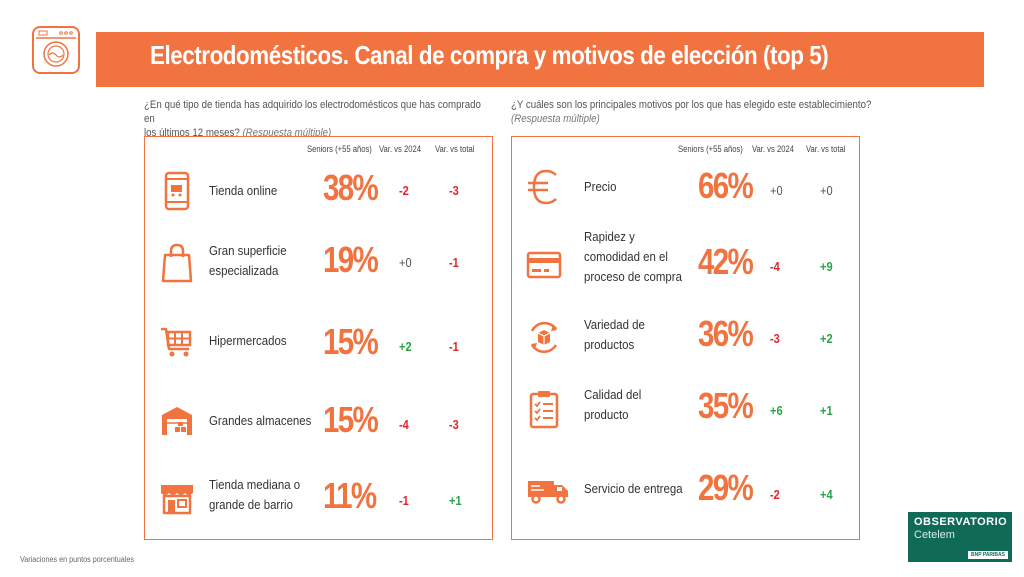  Describe the element at coordinates (613, 394) in the screenshot. I see `row-label: Calidad del` at that location.